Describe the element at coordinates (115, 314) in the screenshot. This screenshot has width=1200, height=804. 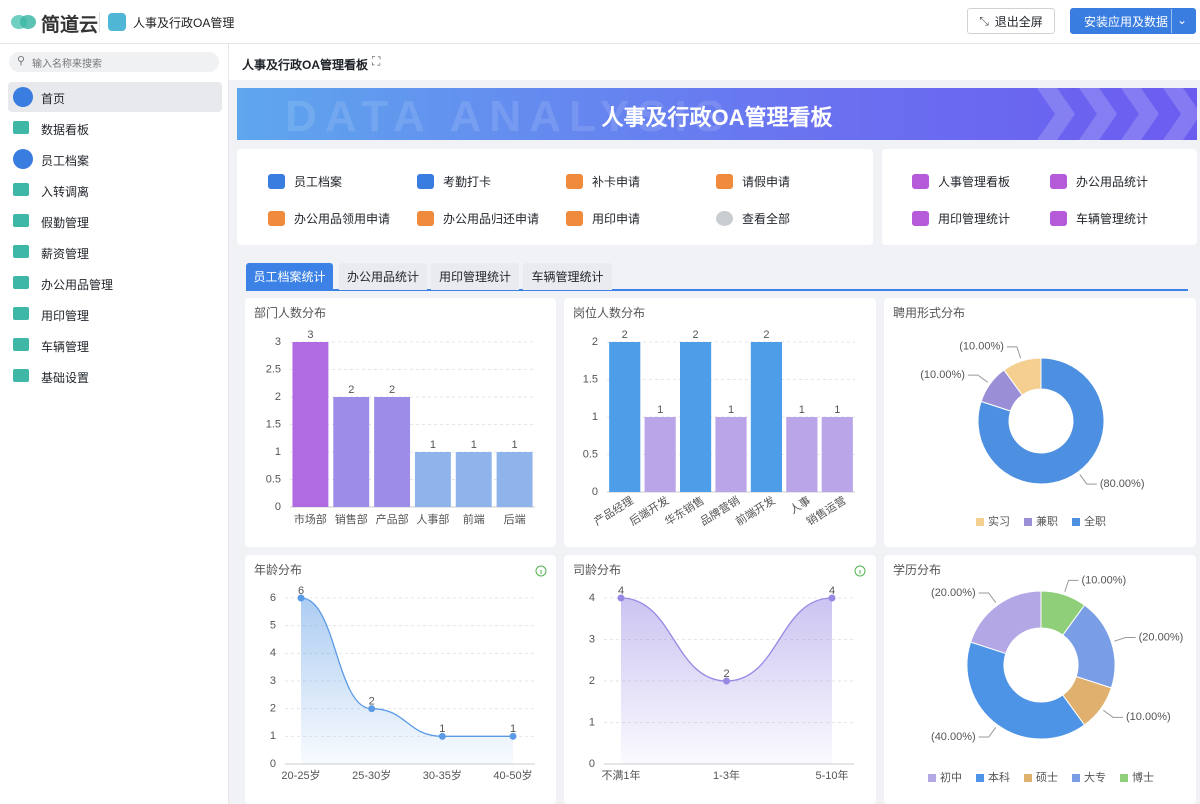
I see `sidebar-item: 用印管理` at that location.